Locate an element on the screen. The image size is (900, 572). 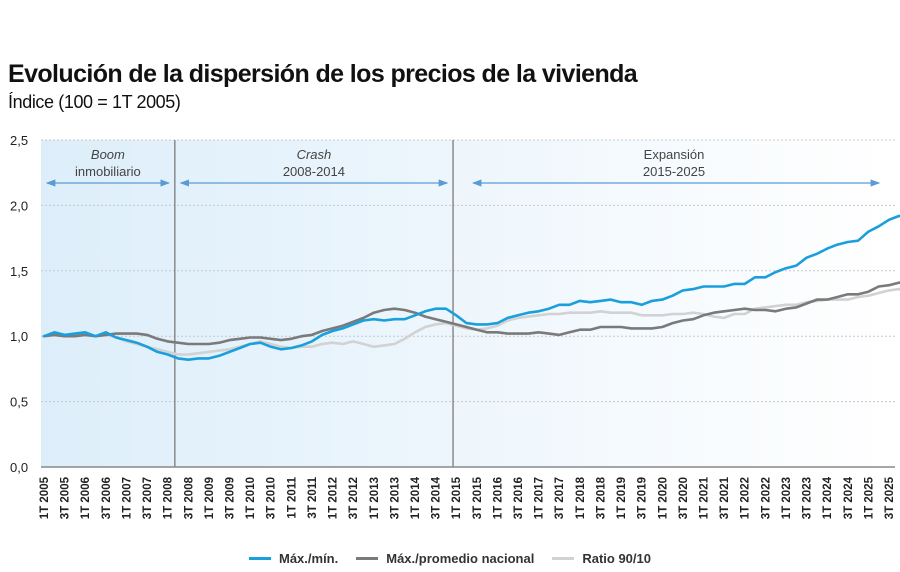
y-tick-label: 2,0 is located at coordinates (19, 205).